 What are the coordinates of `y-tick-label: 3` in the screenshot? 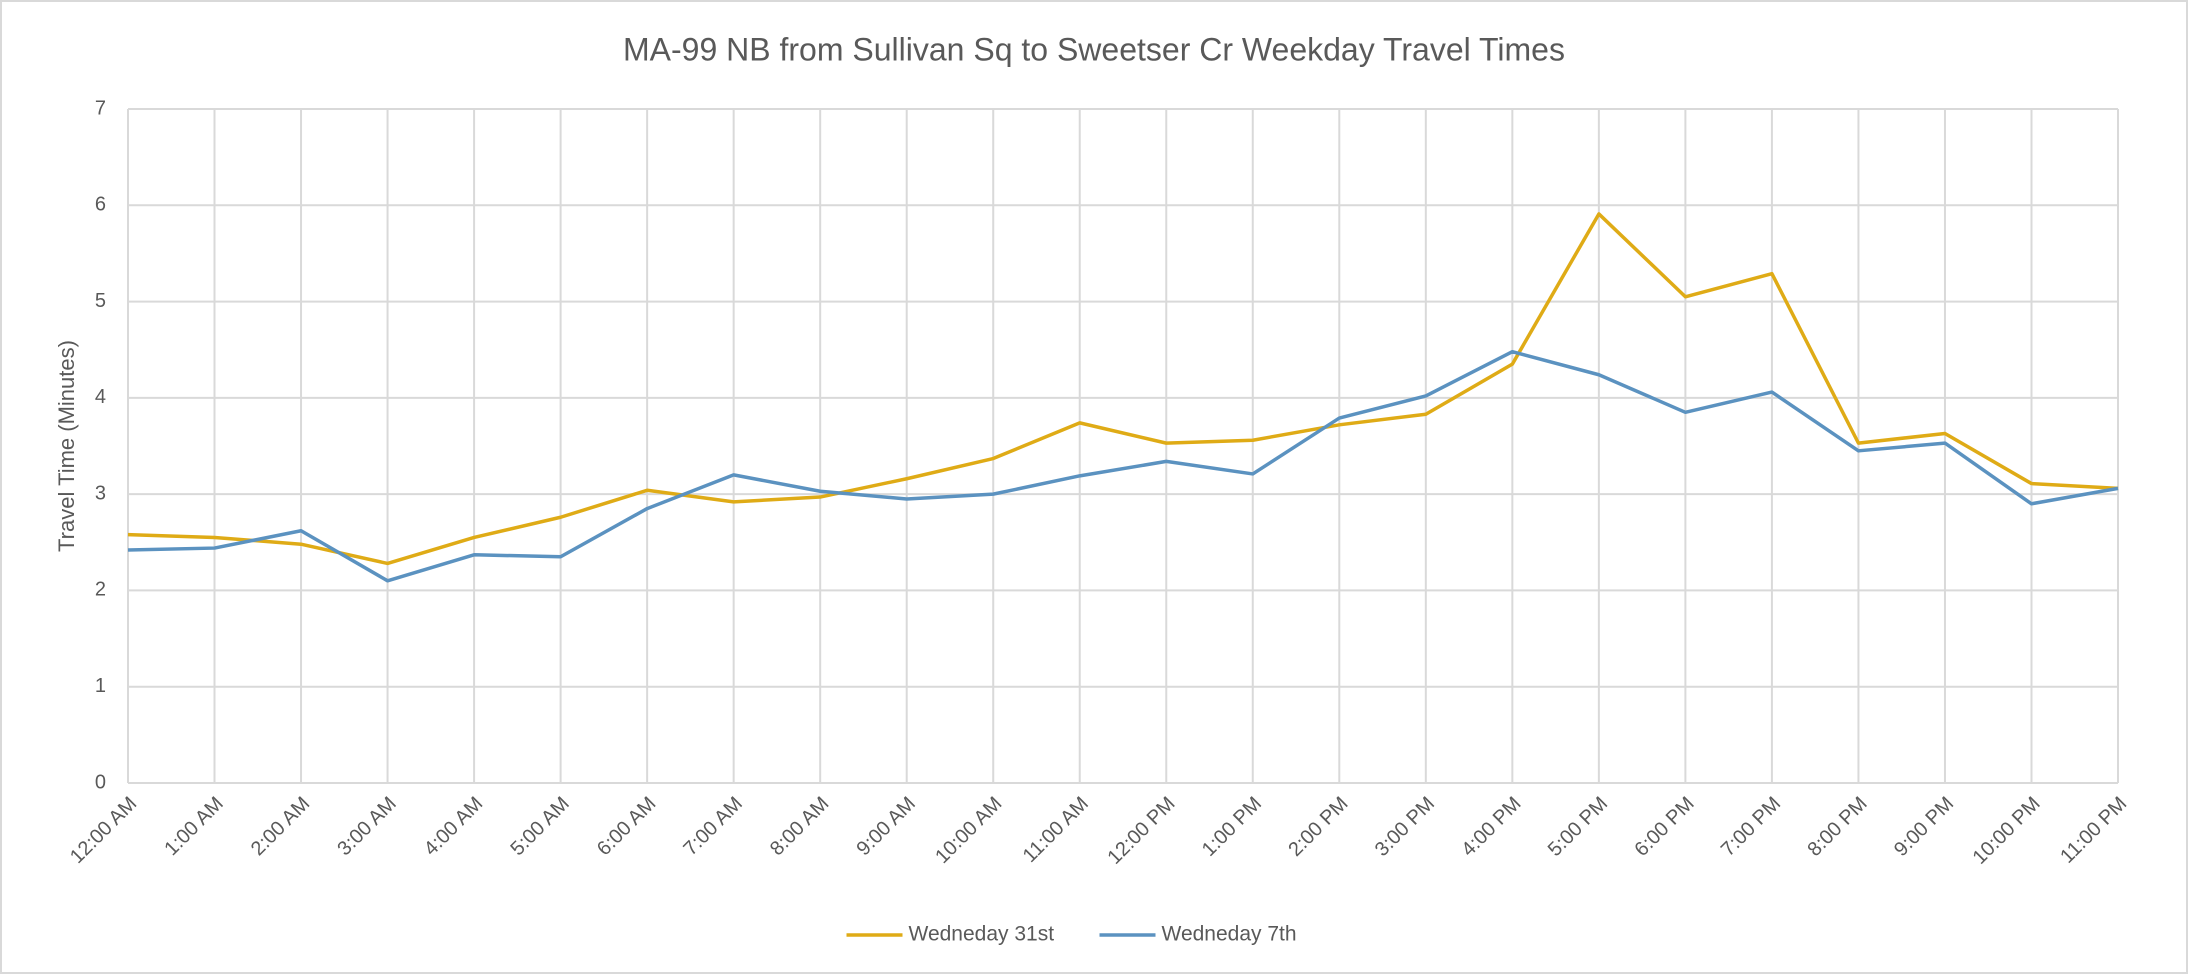 It's located at (100, 493).